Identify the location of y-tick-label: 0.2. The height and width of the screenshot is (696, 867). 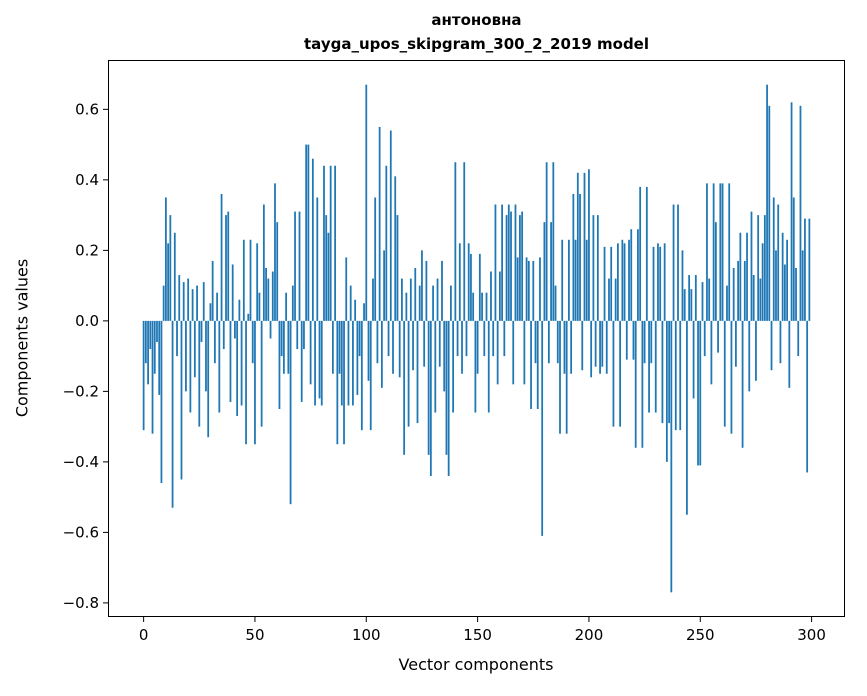
(87, 250).